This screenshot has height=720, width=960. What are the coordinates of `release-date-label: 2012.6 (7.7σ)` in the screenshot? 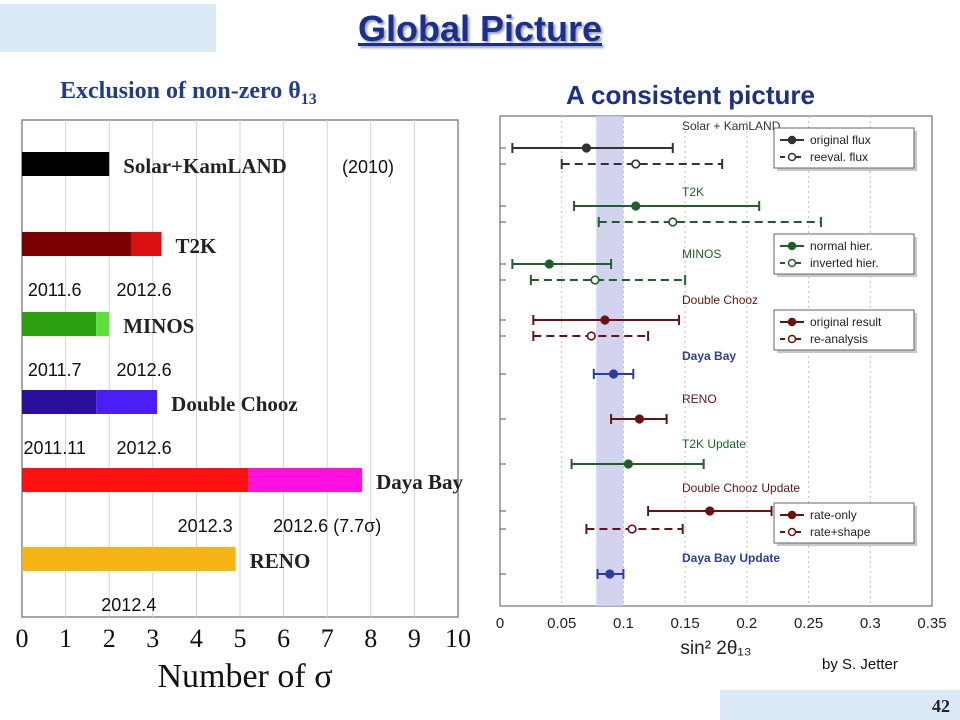 It's located at (327, 526).